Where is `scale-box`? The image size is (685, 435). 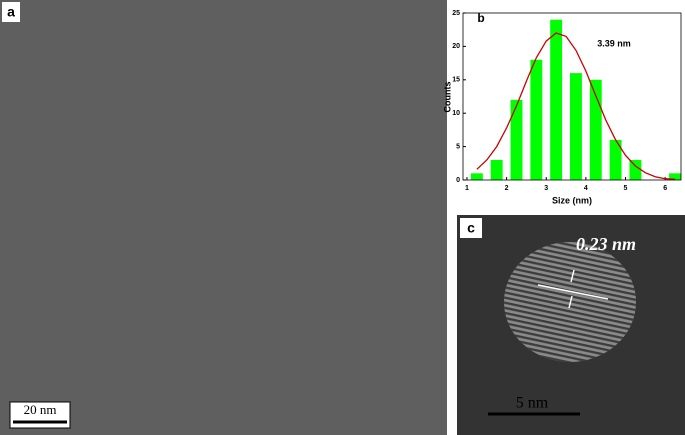
scale-box is located at coordinates (40, 415).